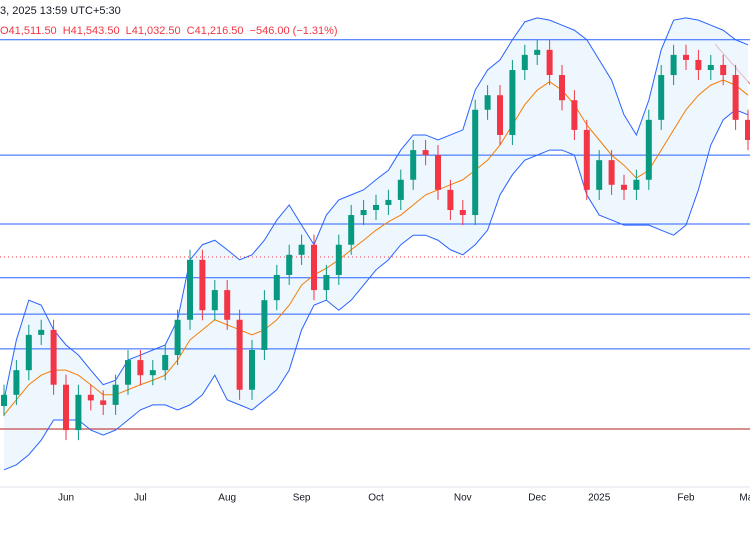 The width and height of the screenshot is (750, 536). Describe the element at coordinates (744, 498) in the screenshot. I see `x-tick-label: Mar` at that location.